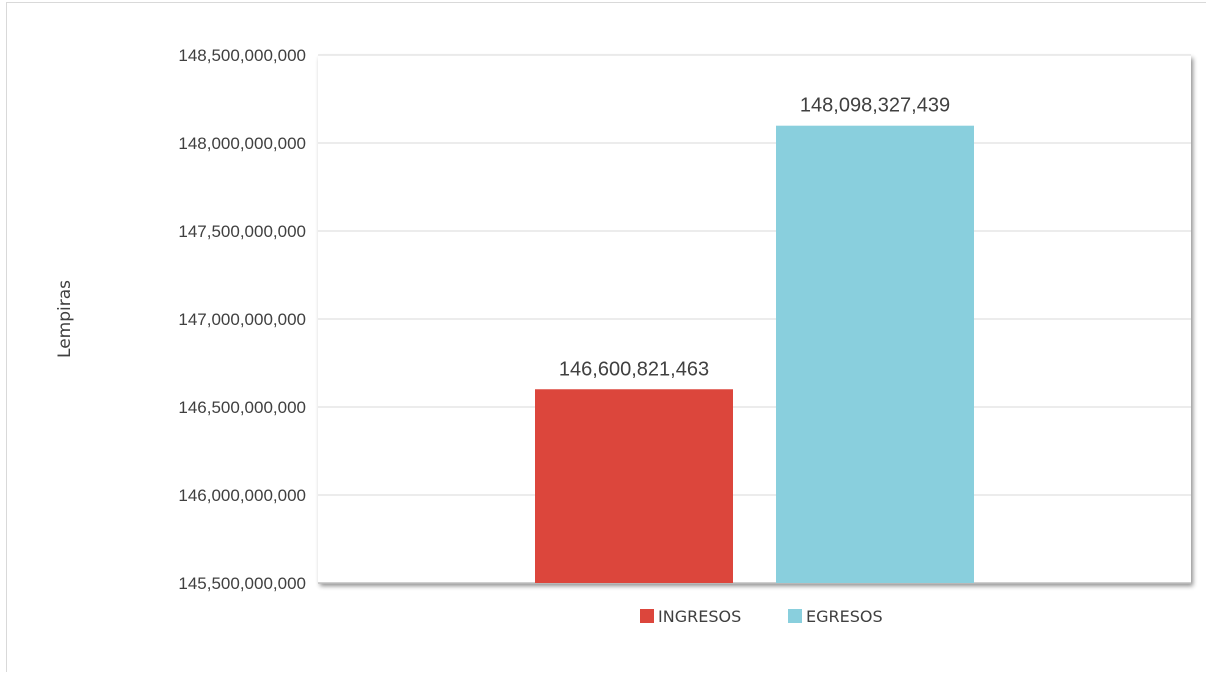 The width and height of the screenshot is (1207, 673). What do you see at coordinates (795, 616) in the screenshot?
I see `legend-swatch-egresos` at bounding box center [795, 616].